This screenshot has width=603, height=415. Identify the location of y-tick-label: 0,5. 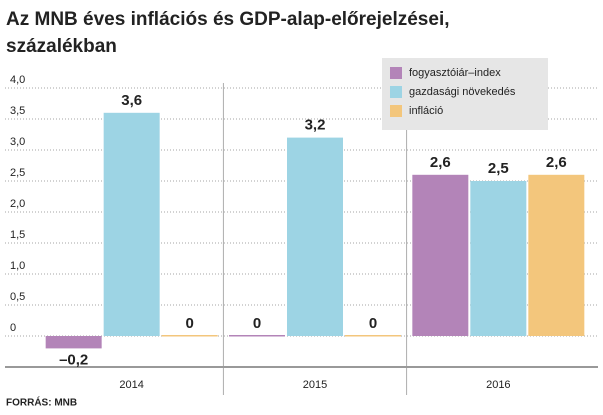
(17, 297).